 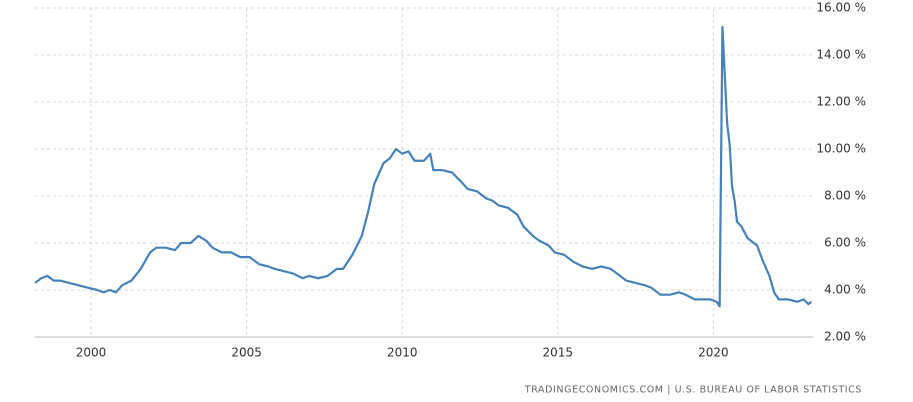 I want to click on y-tick-label: 6.00 %, so click(x=845, y=243).